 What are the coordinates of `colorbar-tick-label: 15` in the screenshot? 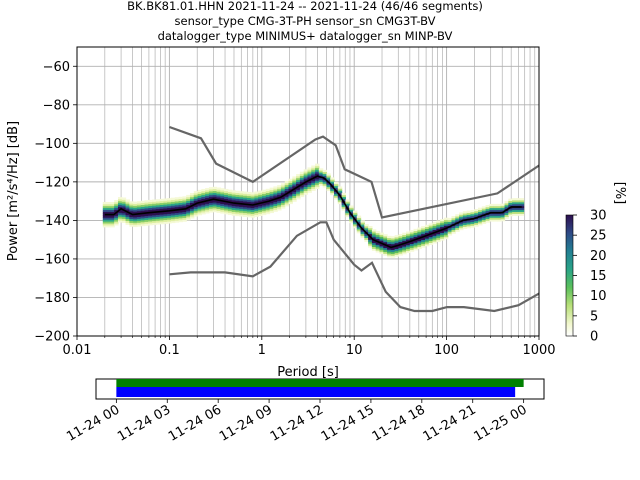 It's located at (598, 276).